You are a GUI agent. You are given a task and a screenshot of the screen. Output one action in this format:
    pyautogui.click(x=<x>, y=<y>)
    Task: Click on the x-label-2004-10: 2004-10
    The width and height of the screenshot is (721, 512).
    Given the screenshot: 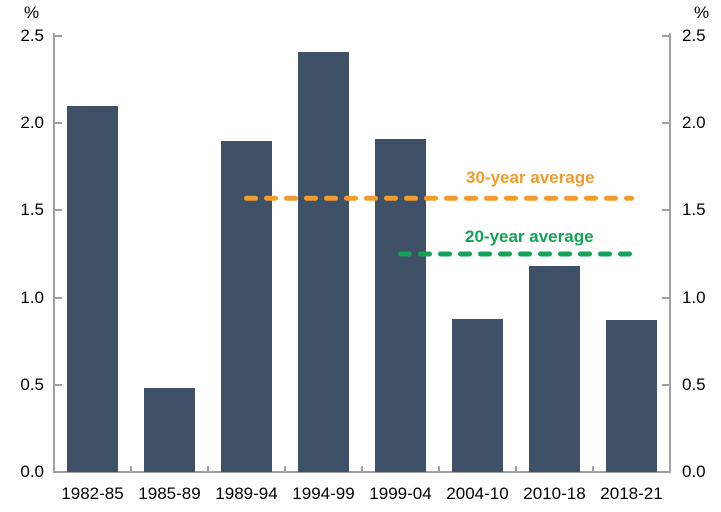 What is the action you would take?
    pyautogui.click(x=477, y=493)
    